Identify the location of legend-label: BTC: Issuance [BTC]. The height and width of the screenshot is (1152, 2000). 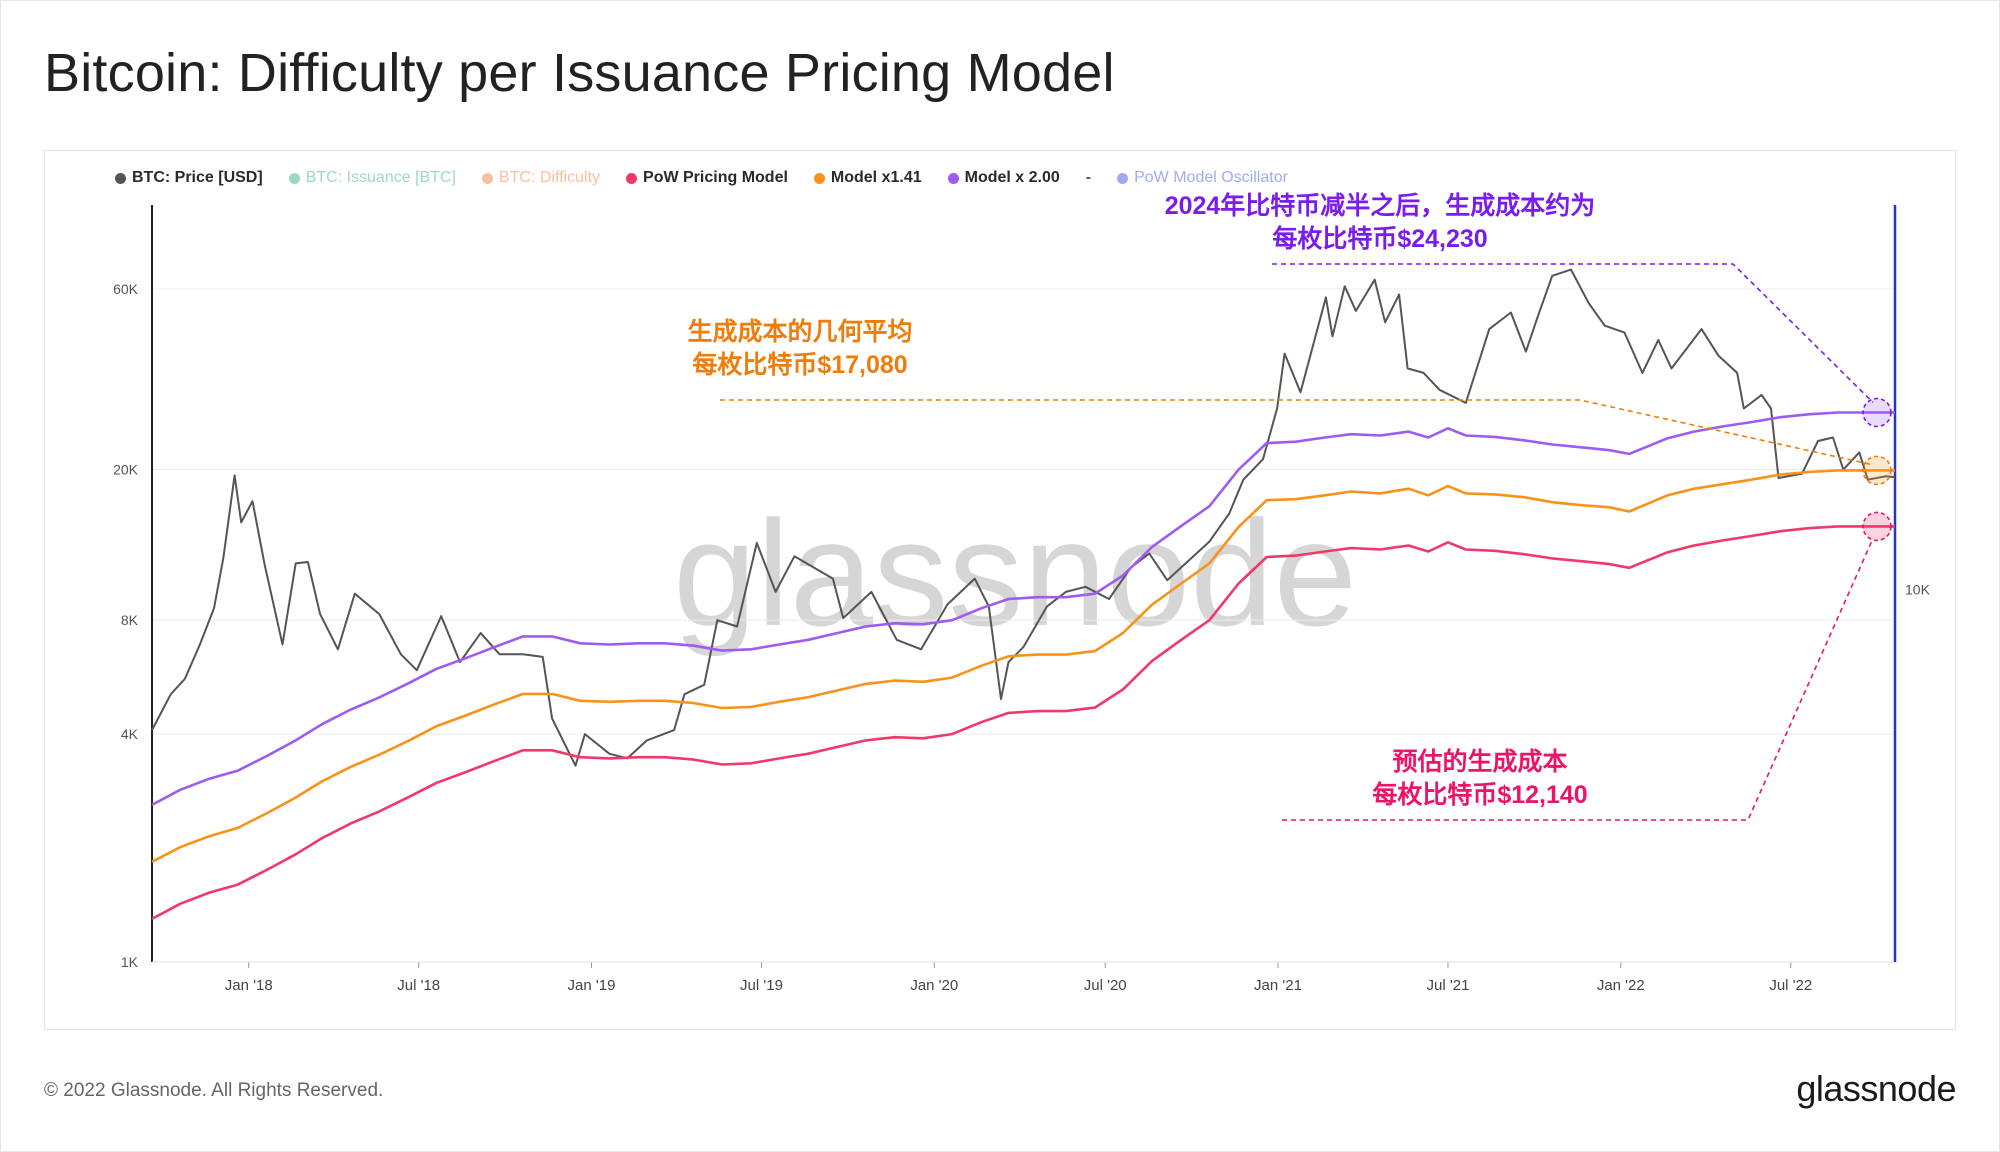
(380, 177).